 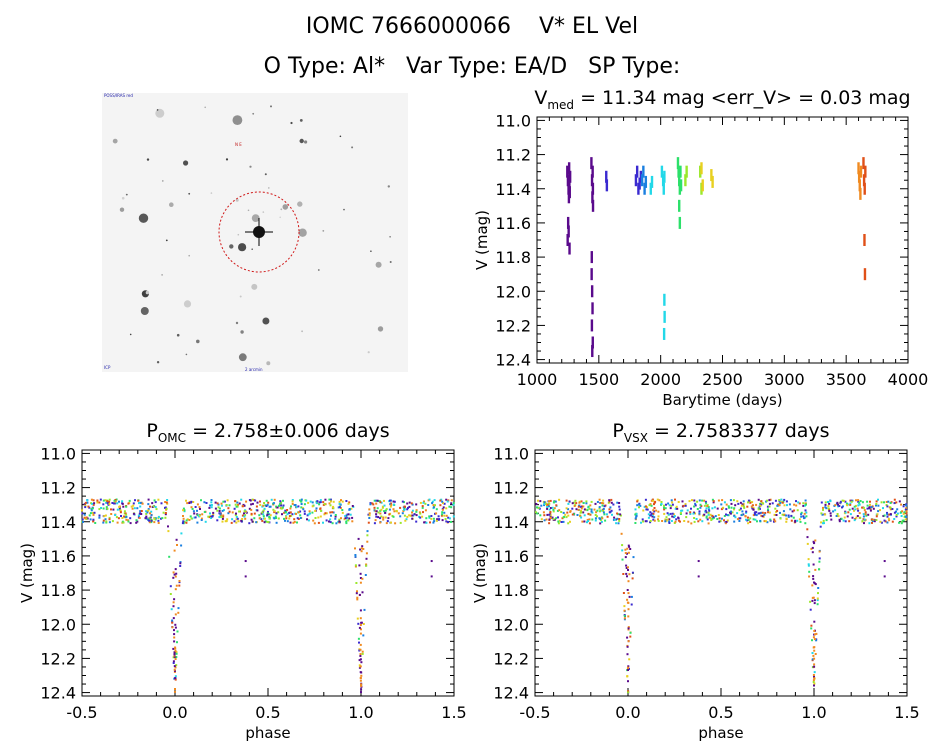 What do you see at coordinates (698, 561) in the screenshot?
I see `outlier-point` at bounding box center [698, 561].